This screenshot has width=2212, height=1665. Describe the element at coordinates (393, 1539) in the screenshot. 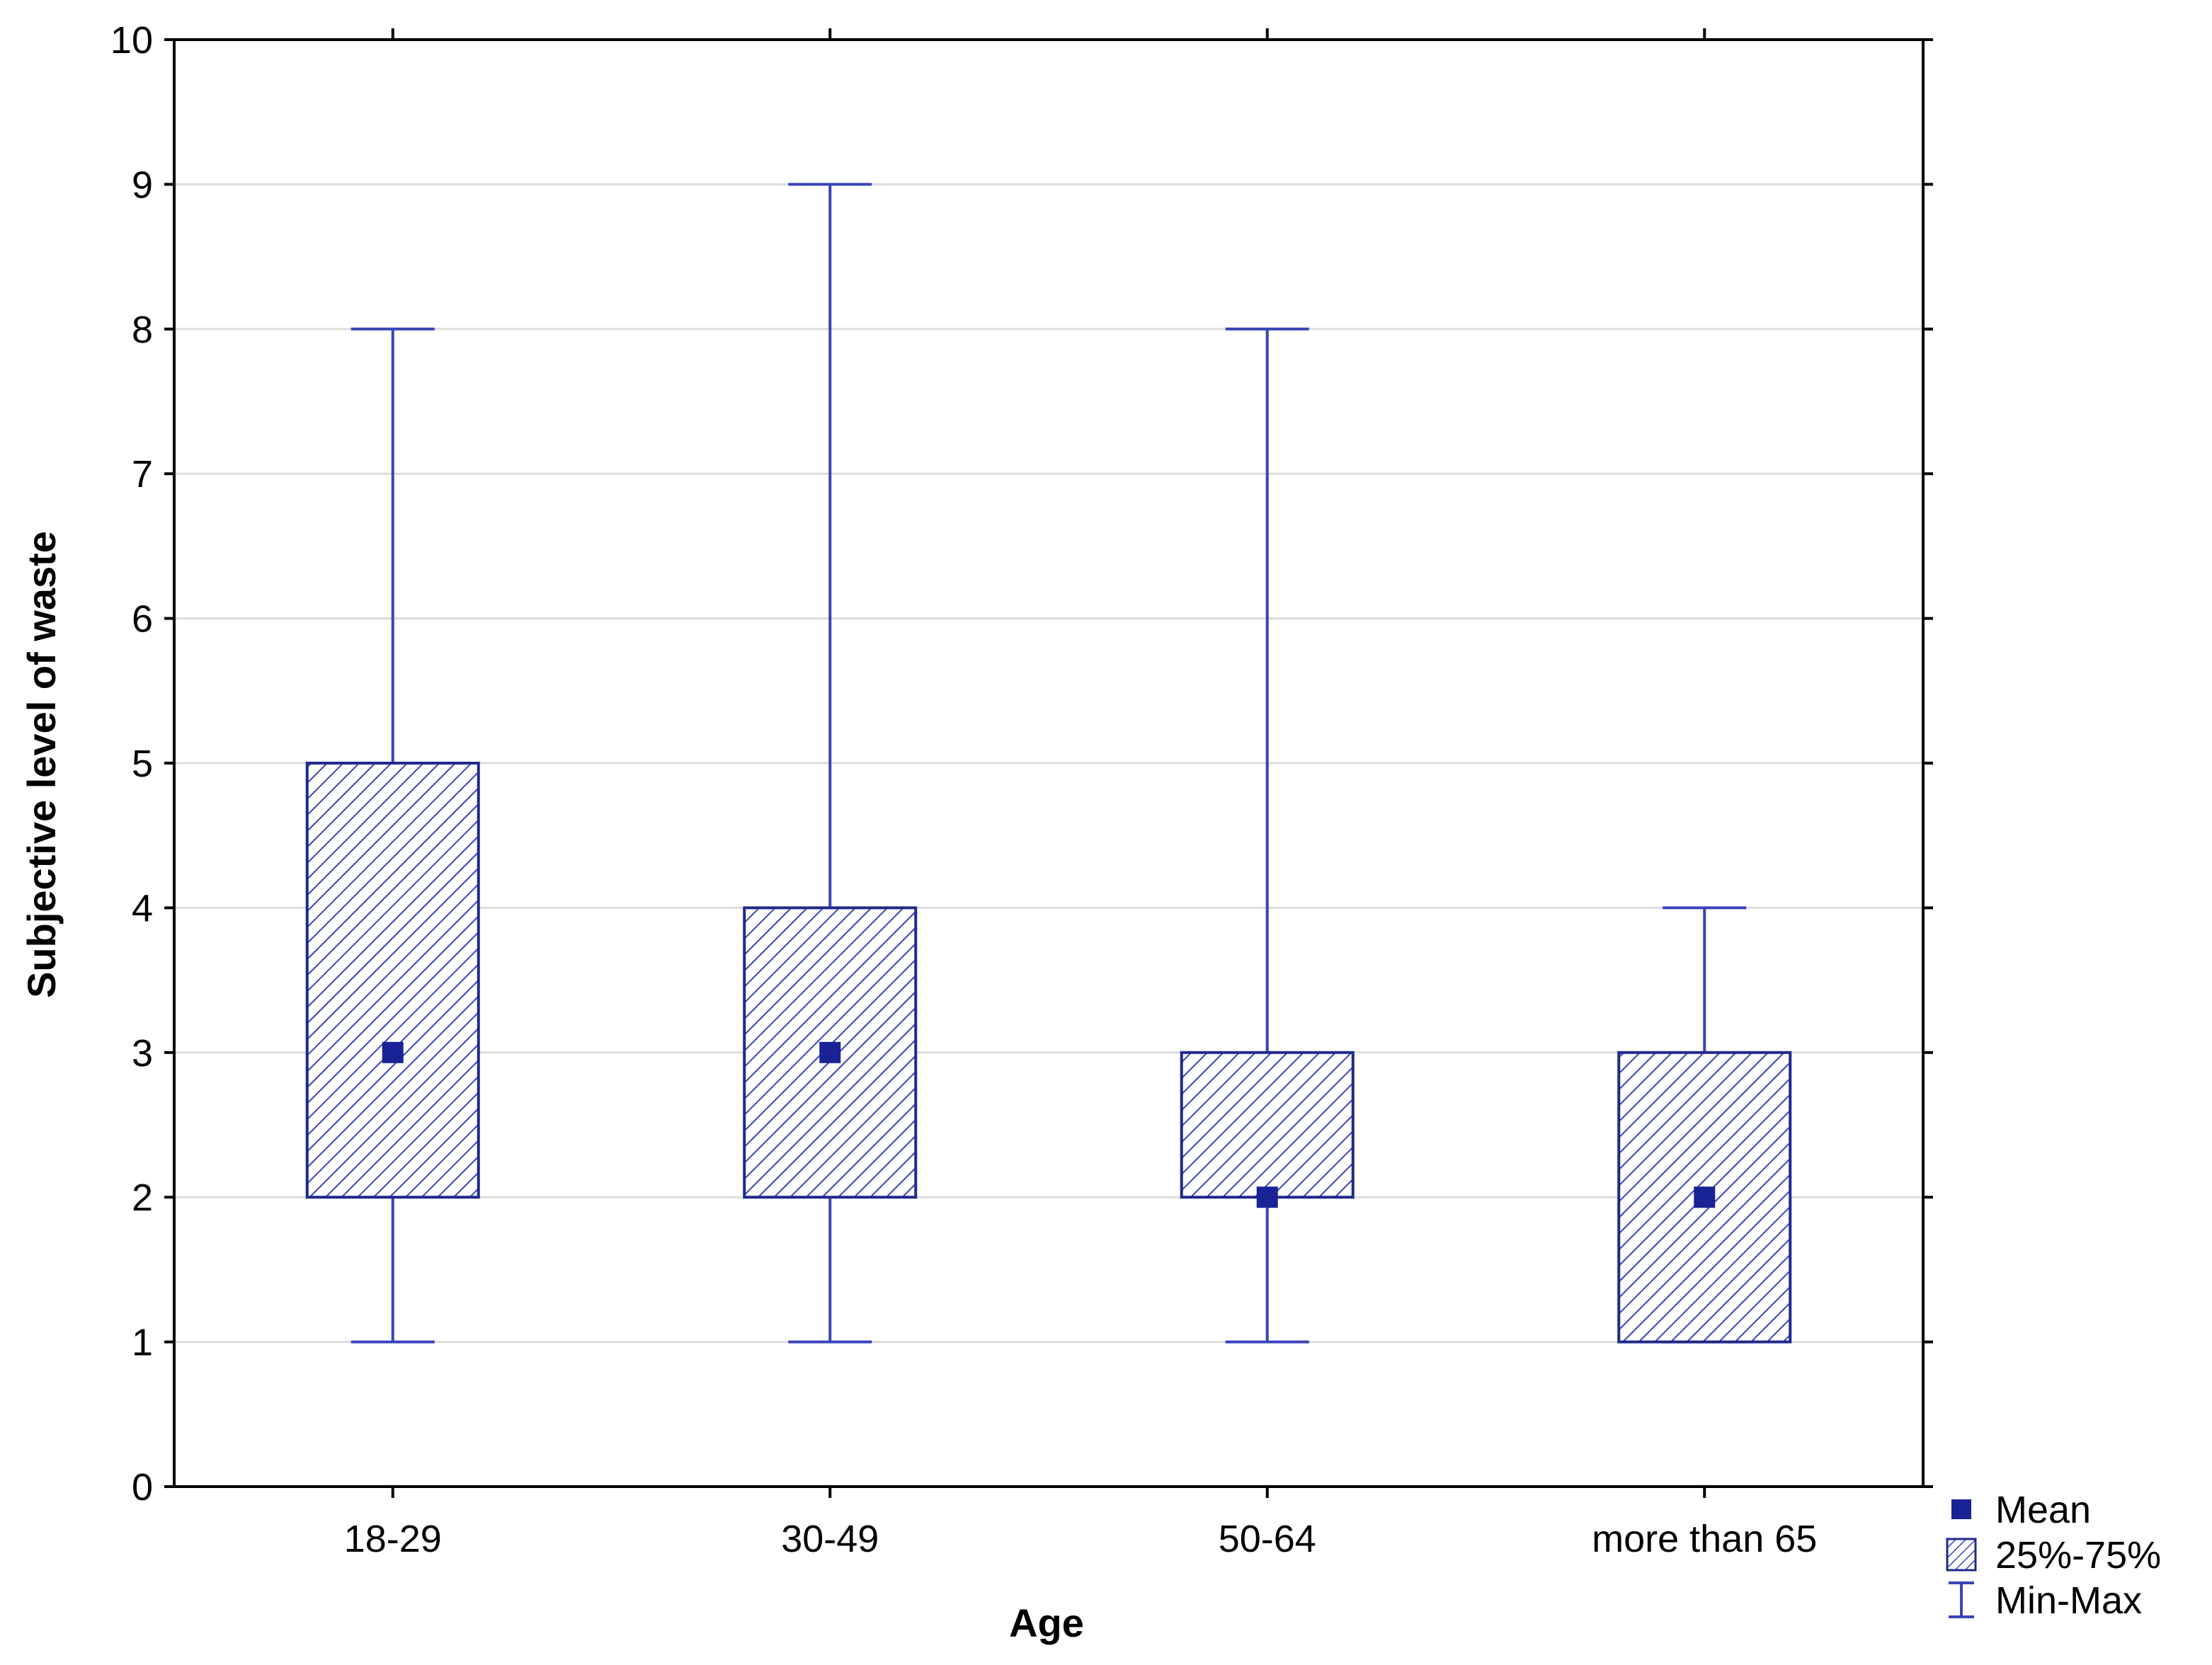

I see `x-tick-label: 18-29` at that location.